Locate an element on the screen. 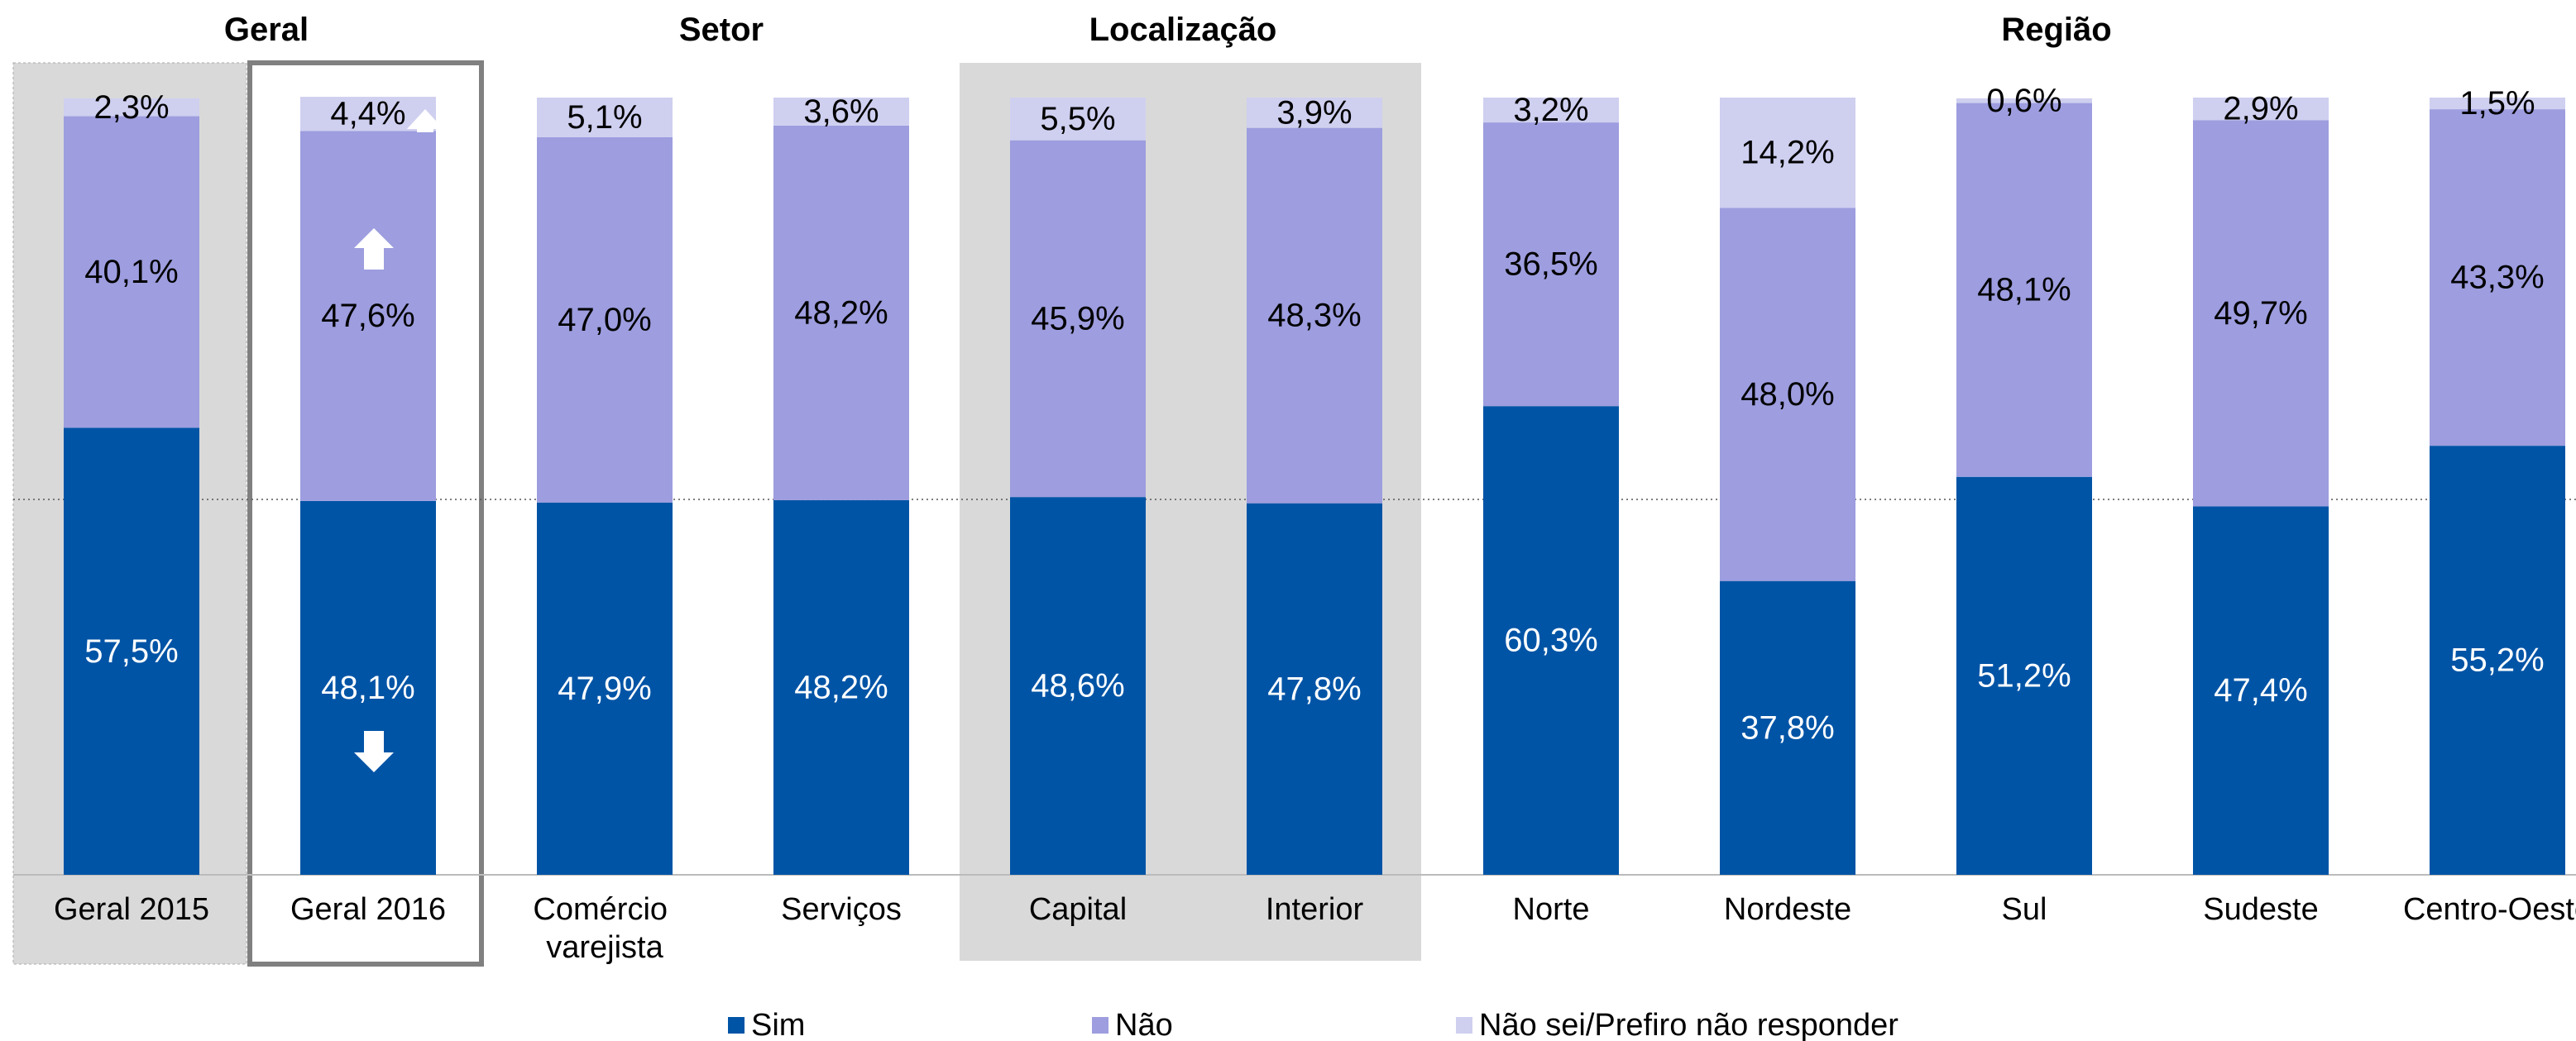 This screenshot has width=2576, height=1041. x-tick-label: Interior is located at coordinates (1315, 909).